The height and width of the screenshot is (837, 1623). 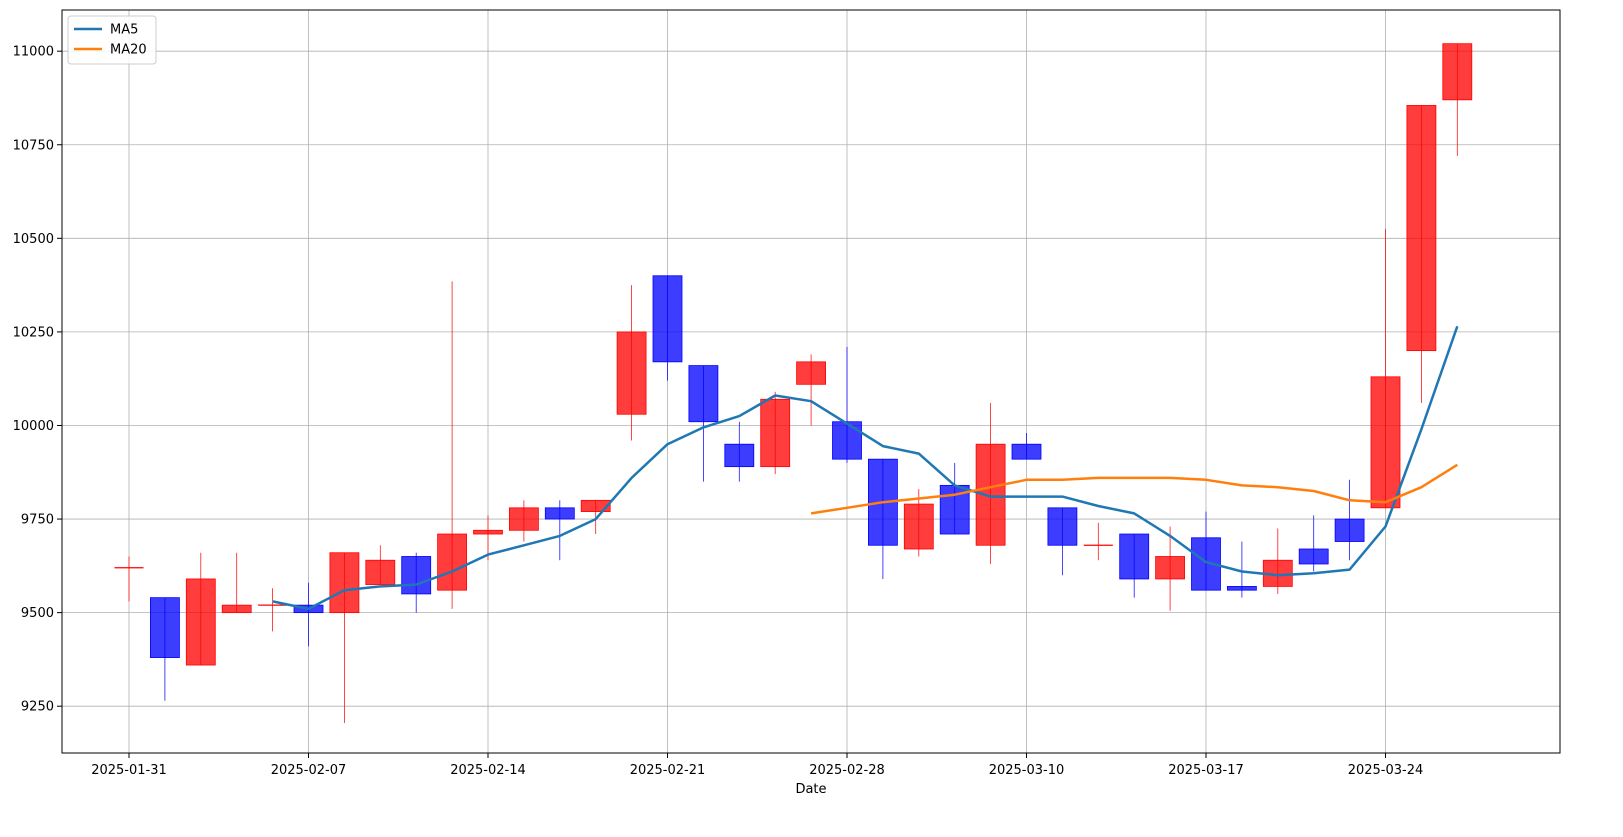 What do you see at coordinates (33, 239) in the screenshot?
I see `y-tick-label: 10500` at bounding box center [33, 239].